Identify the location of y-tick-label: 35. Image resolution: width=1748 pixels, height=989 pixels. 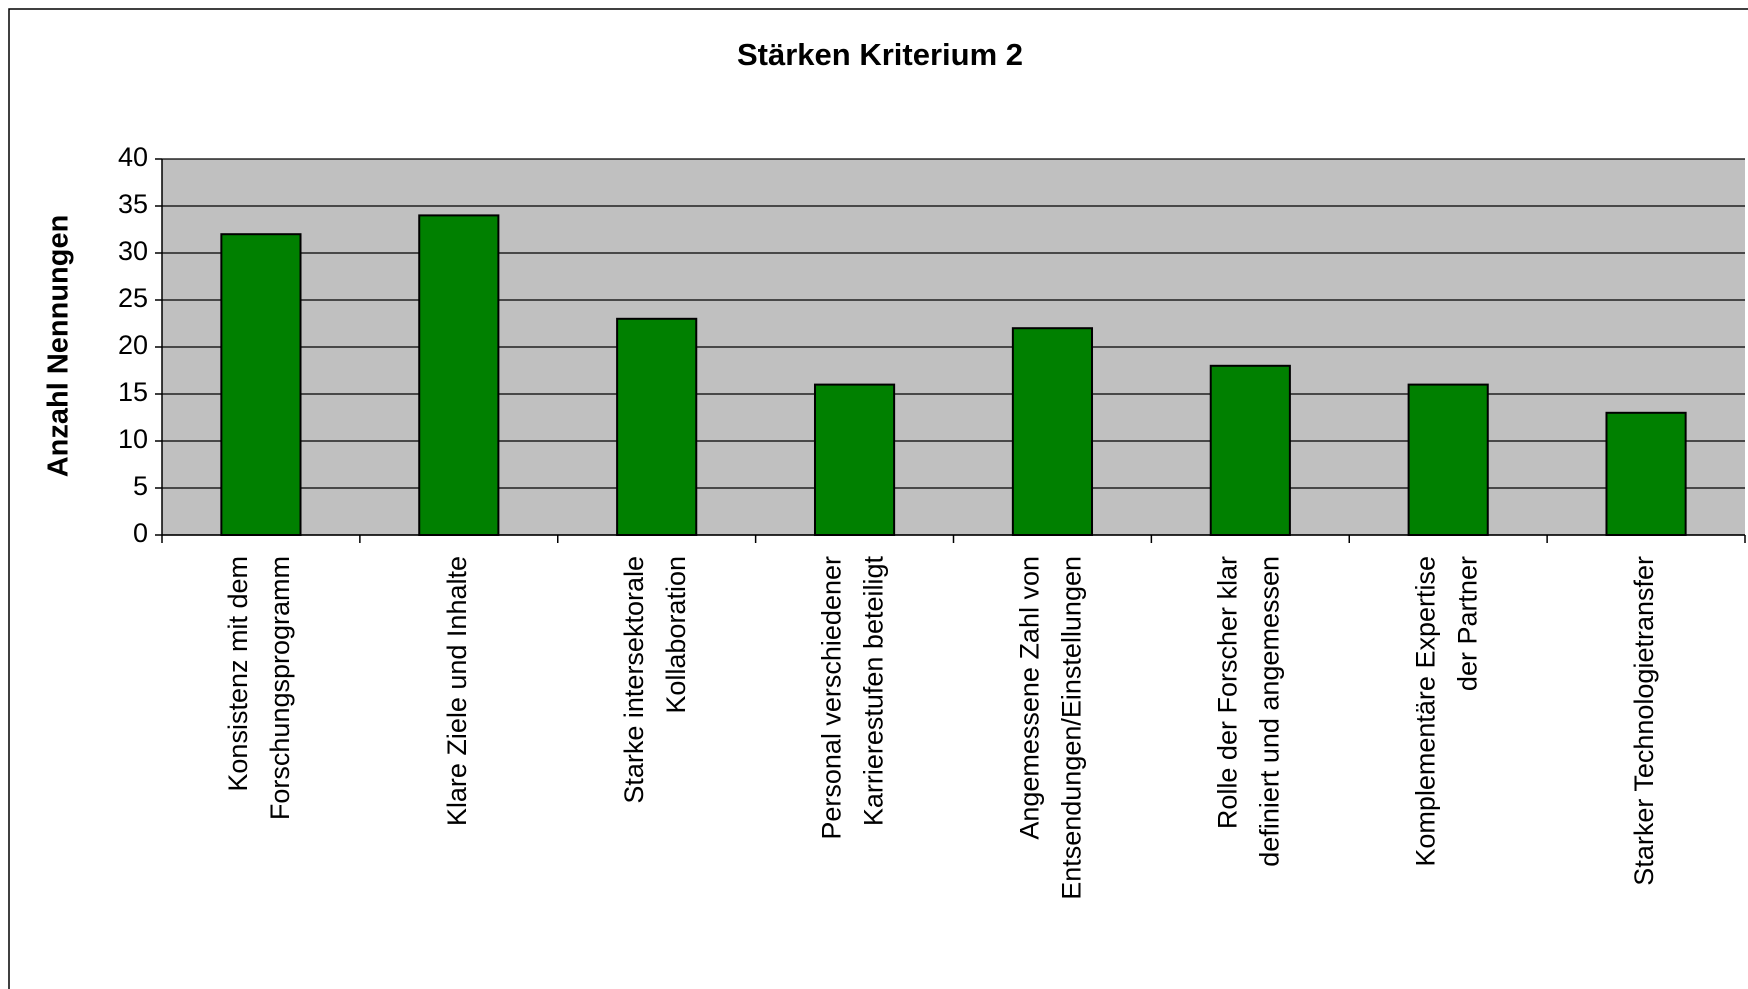
(133, 204).